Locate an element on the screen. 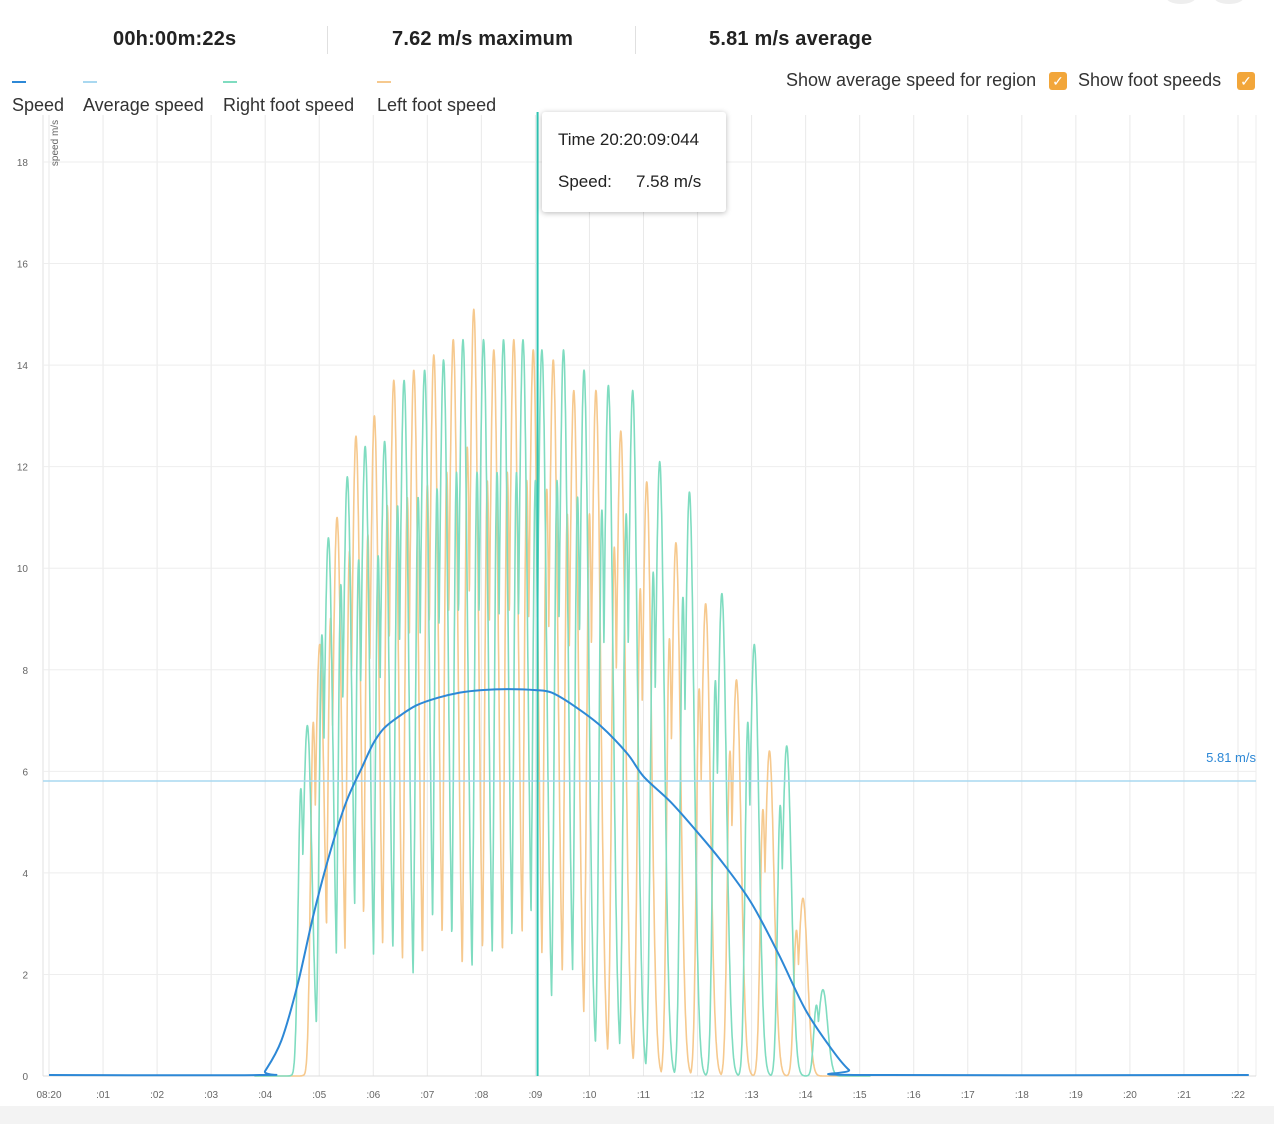 The image size is (1274, 1124). show-foot-speeds-label: Show foot speeds is located at coordinates (1150, 80).